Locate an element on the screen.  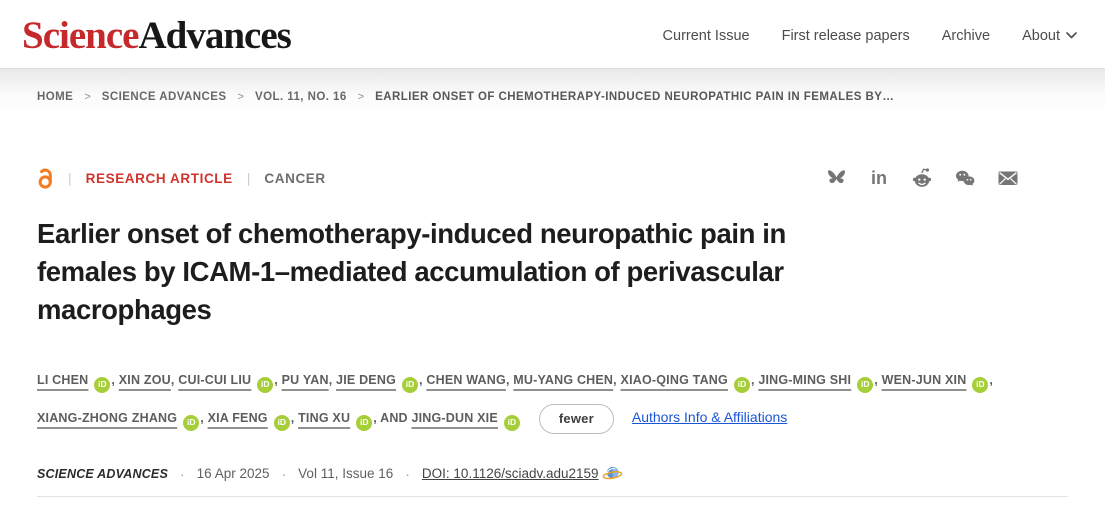
doi-badge-icon is located at coordinates (612, 473).